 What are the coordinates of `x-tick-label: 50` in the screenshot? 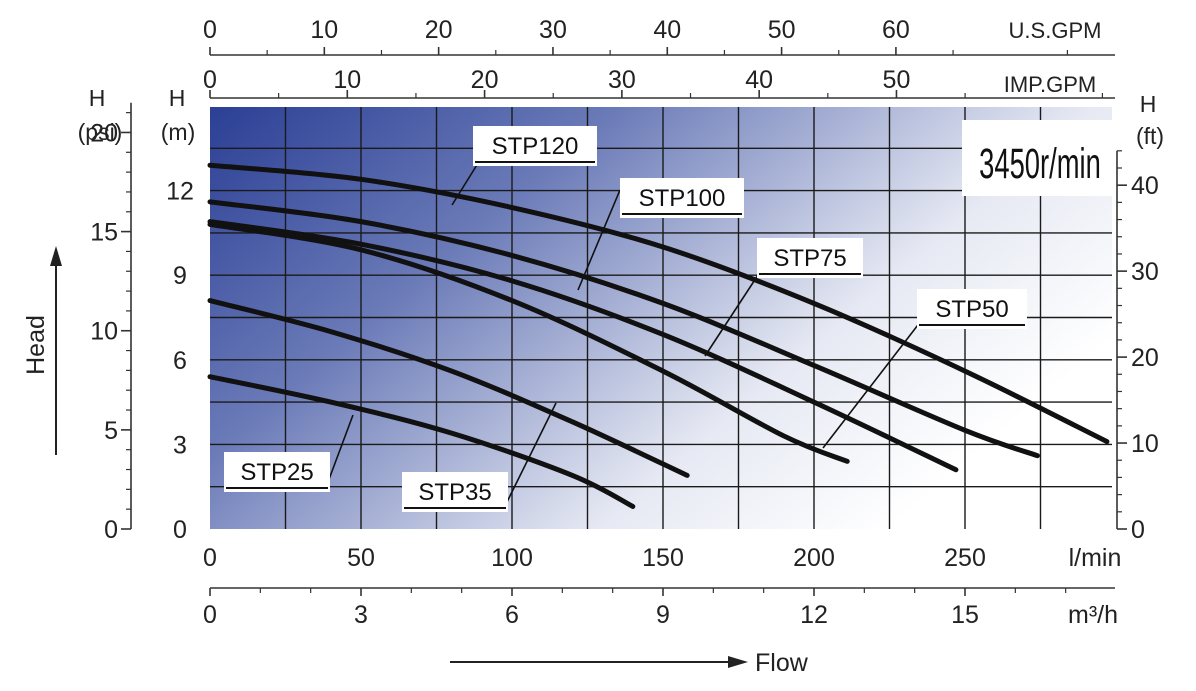 It's located at (361, 558).